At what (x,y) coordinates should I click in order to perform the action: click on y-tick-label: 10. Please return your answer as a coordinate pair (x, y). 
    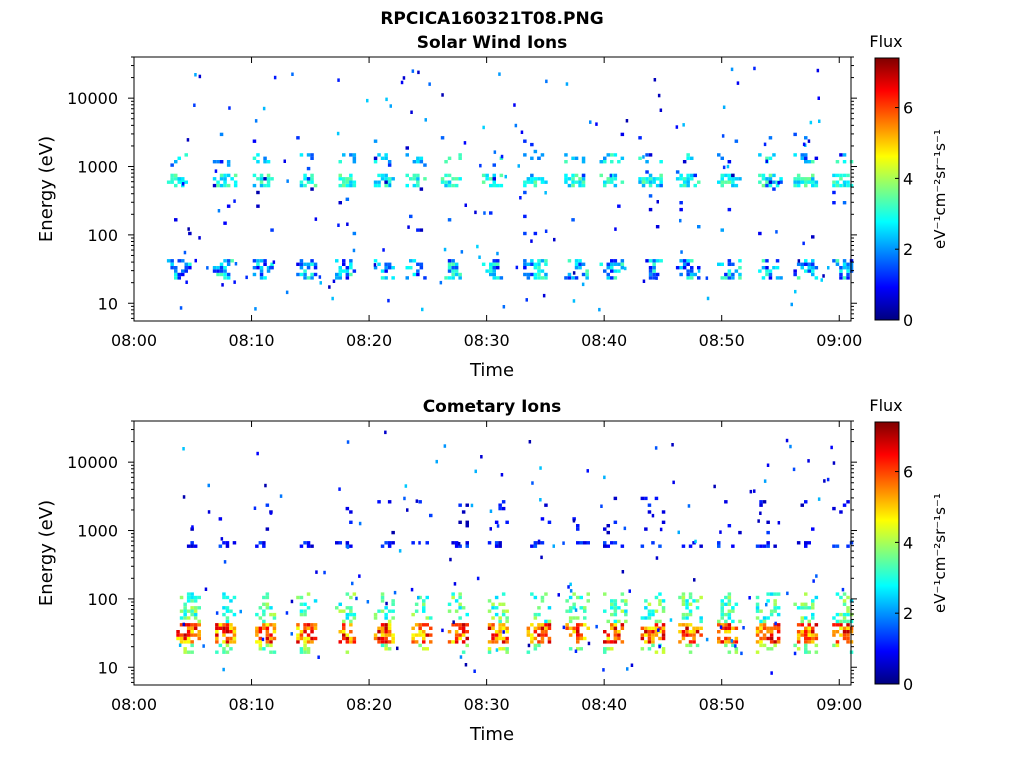
    Looking at the image, I should click on (108, 303).